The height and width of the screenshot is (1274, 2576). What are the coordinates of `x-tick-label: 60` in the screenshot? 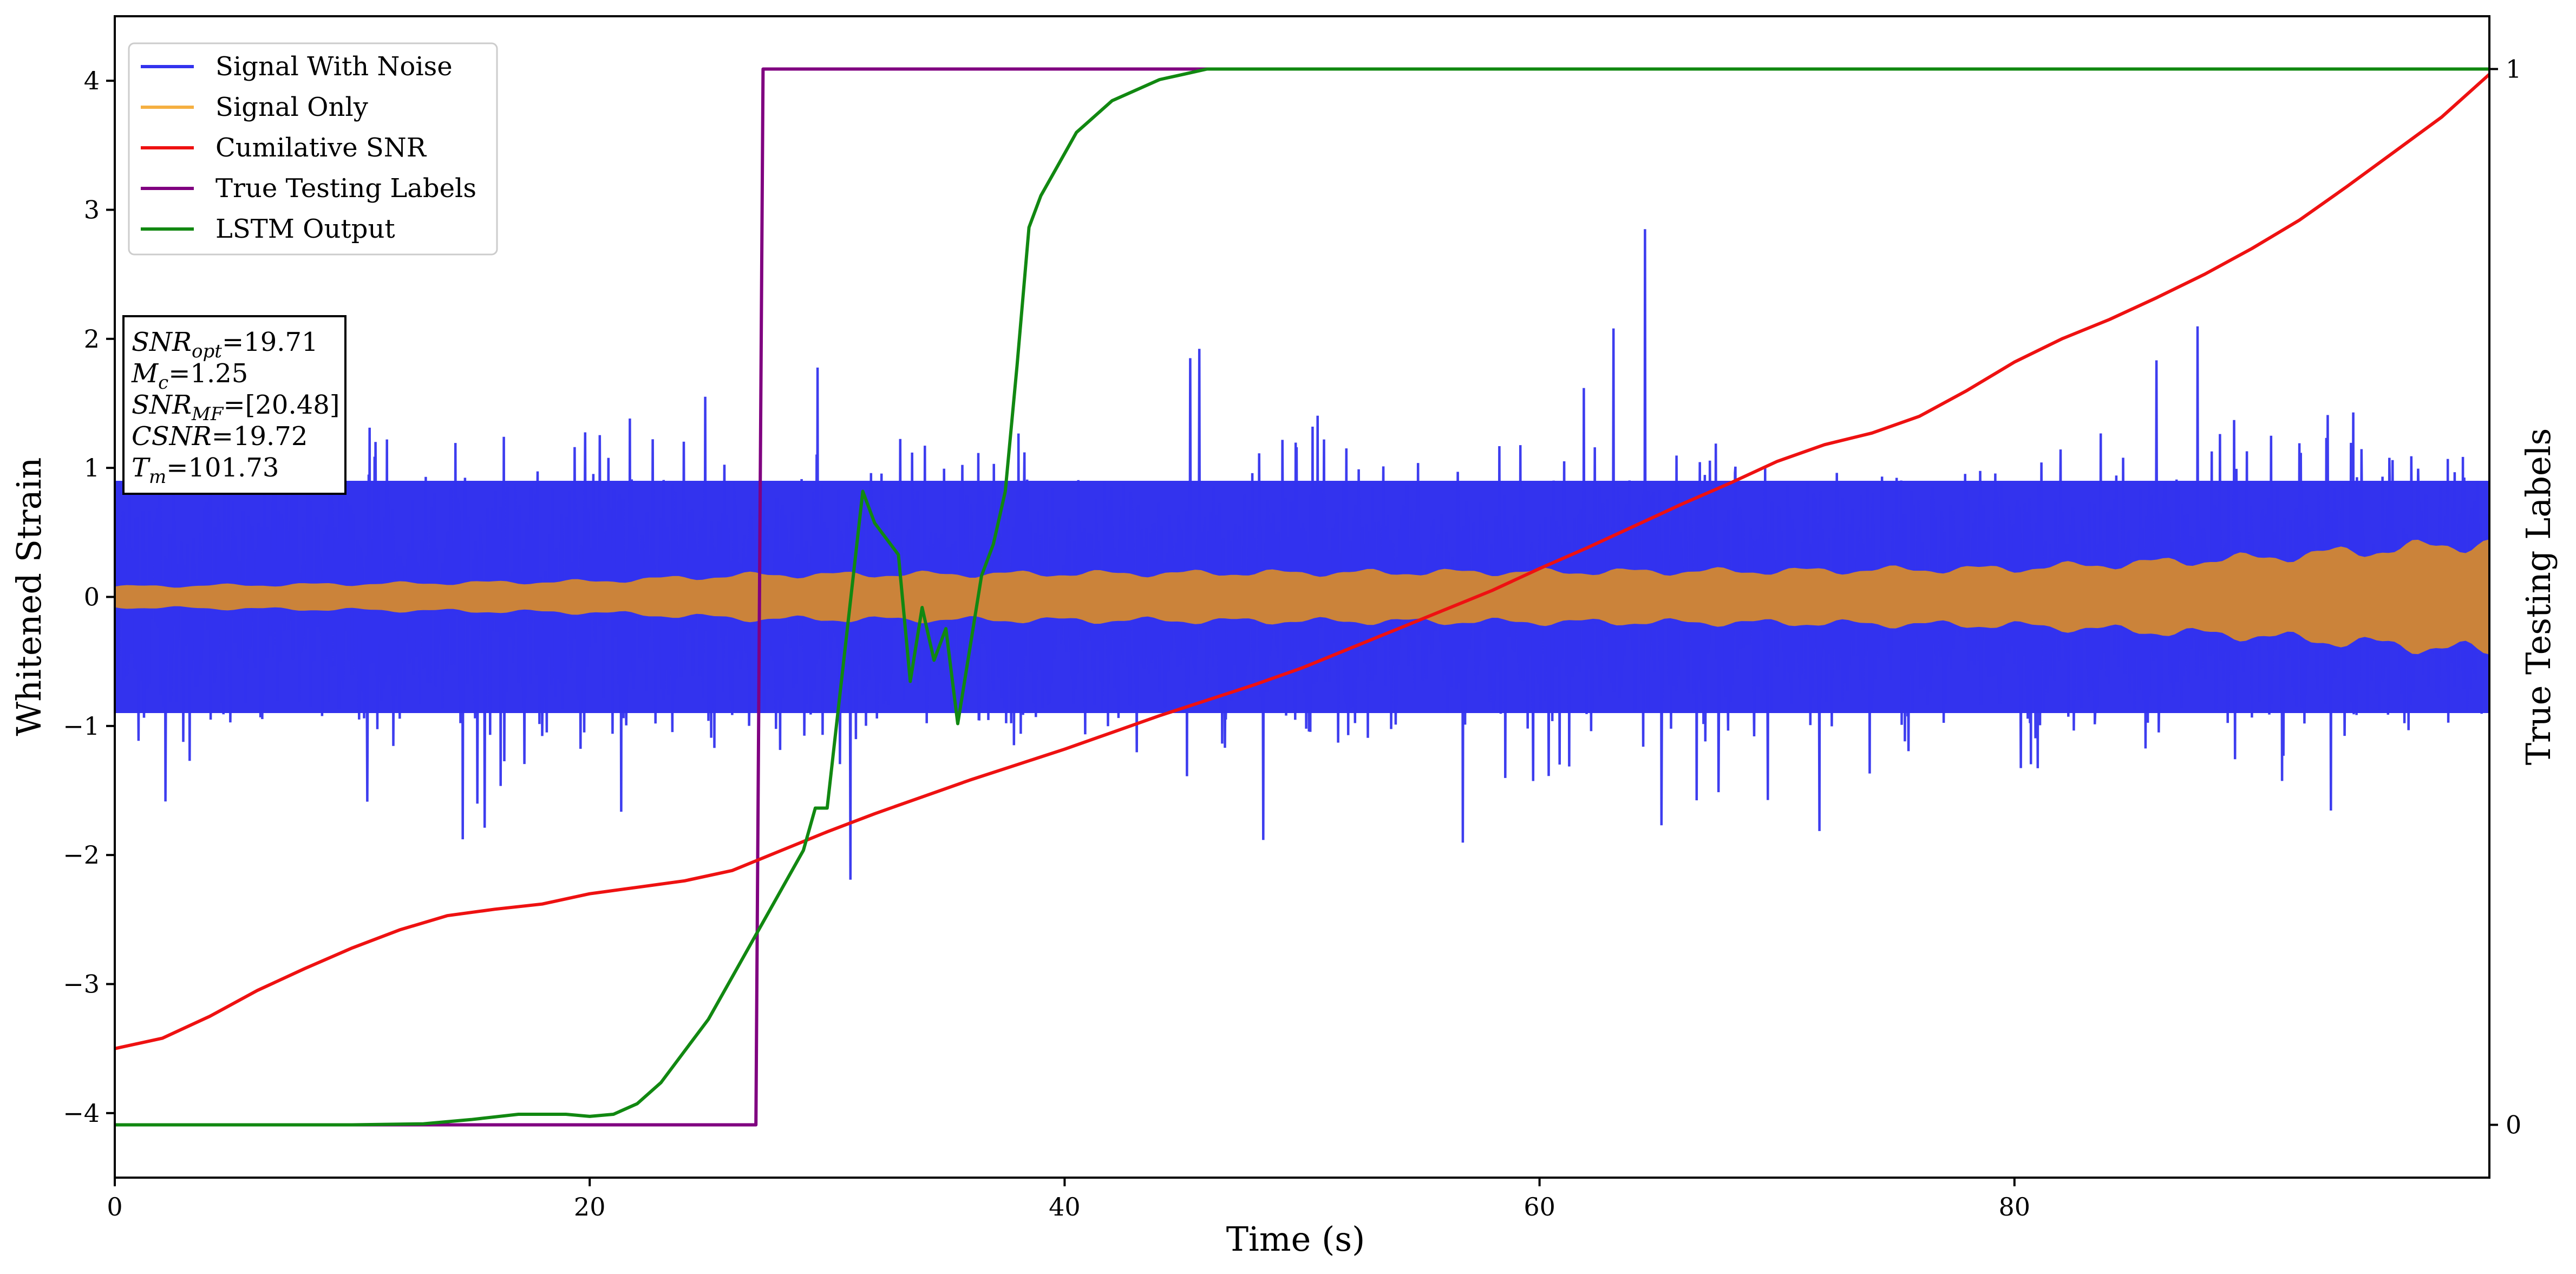 It's located at (1539, 1206).